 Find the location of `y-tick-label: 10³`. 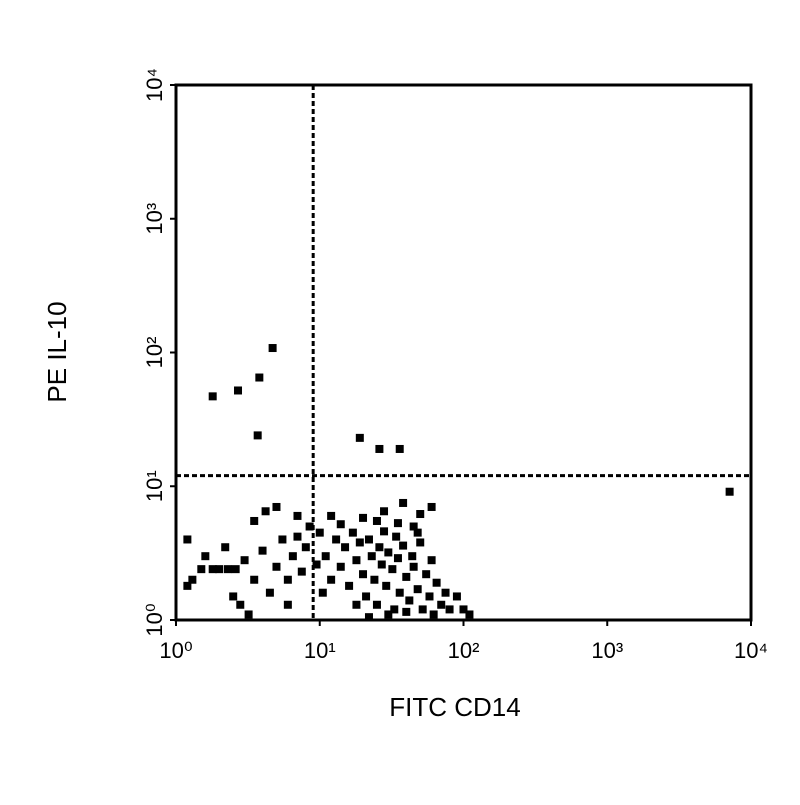

y-tick-label: 10³ is located at coordinates (154, 219).